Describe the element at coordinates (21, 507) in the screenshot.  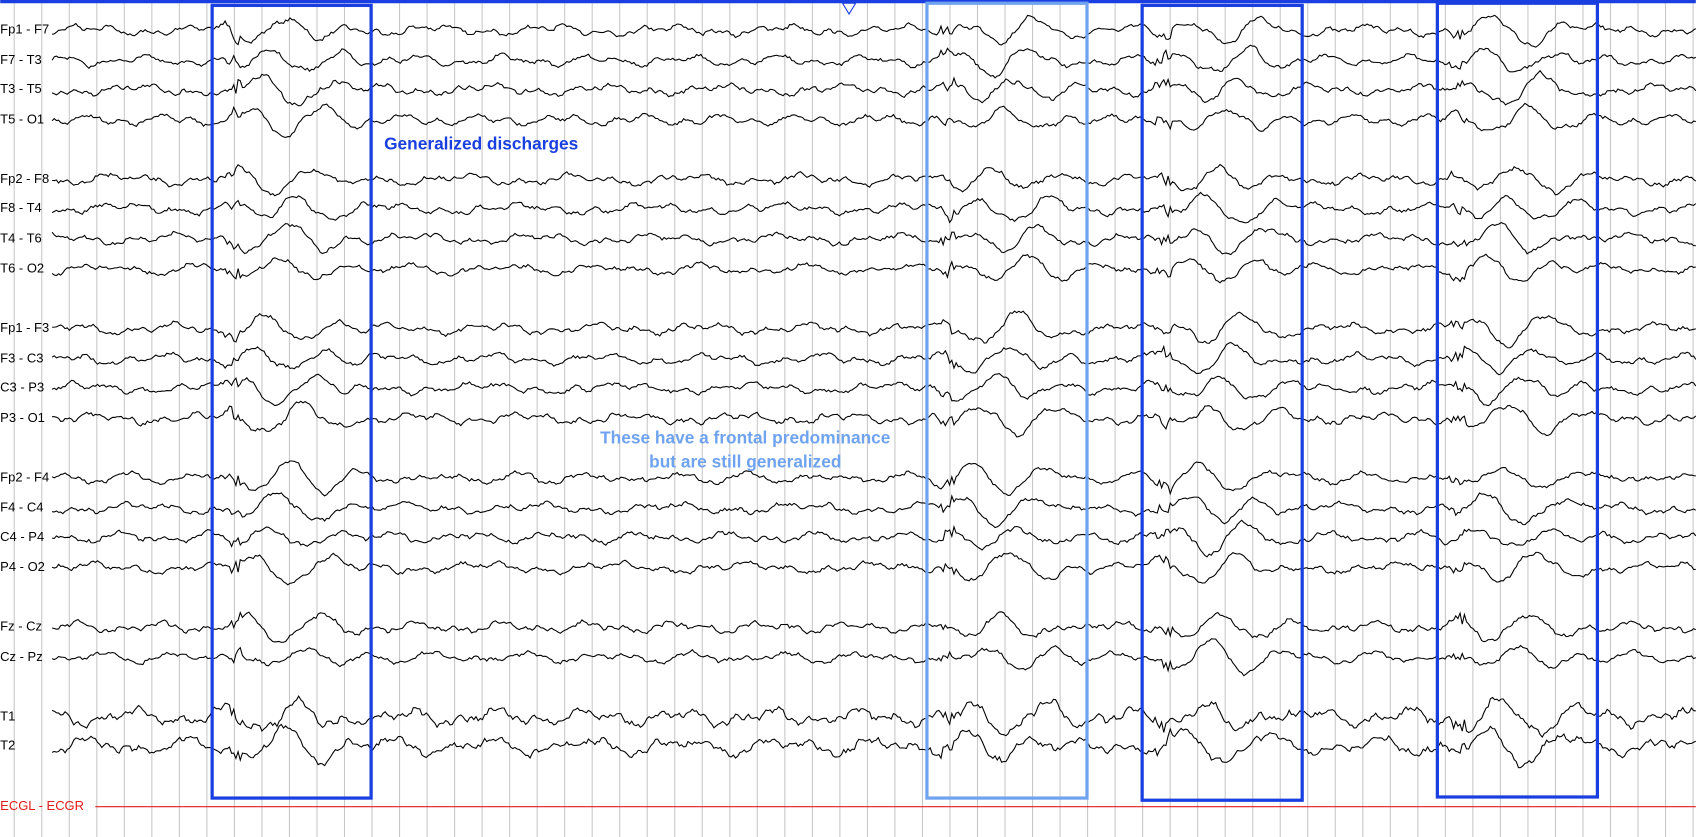
I see `channel-label: F4 - C4` at that location.